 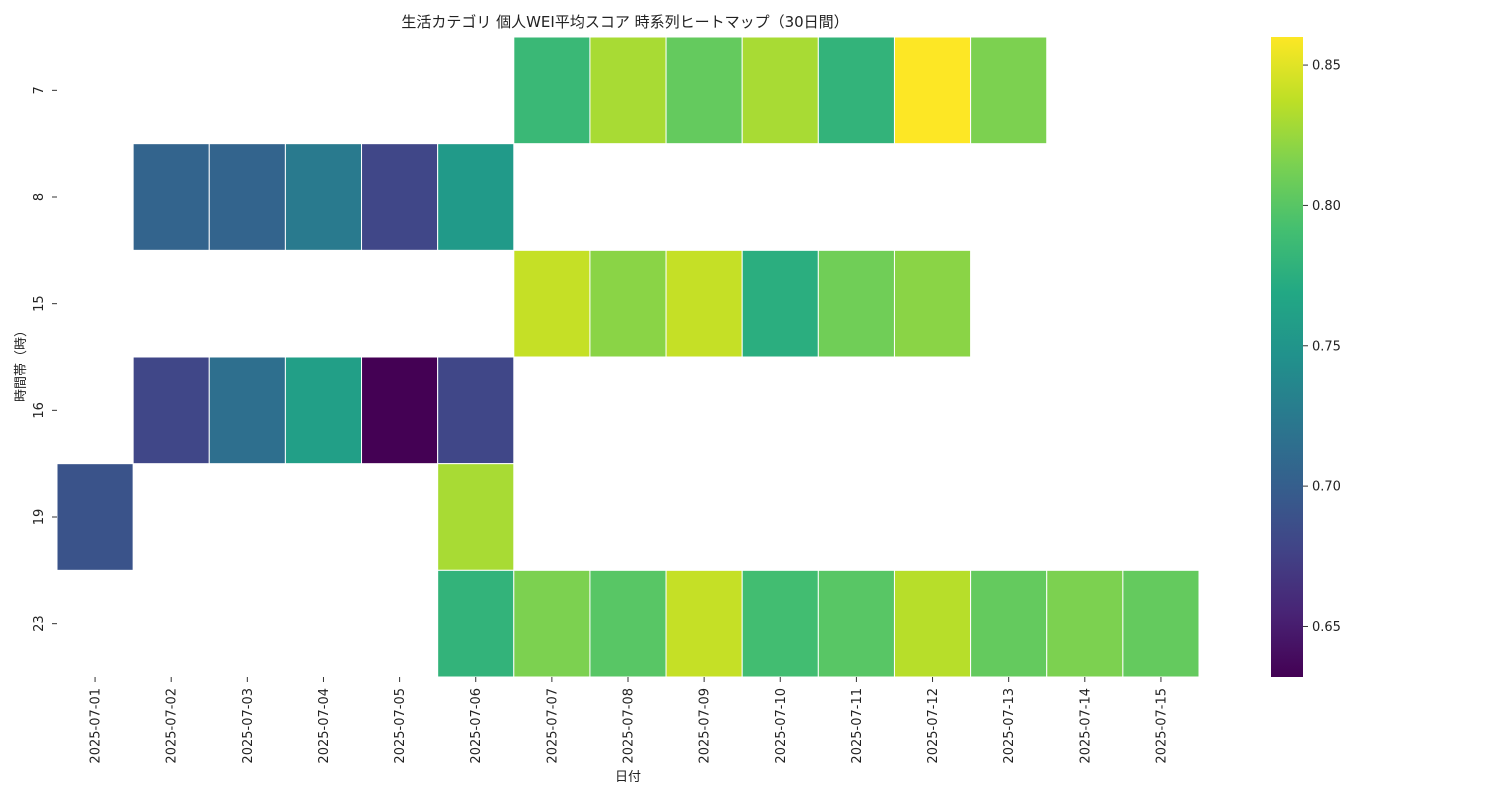 What do you see at coordinates (1326, 206) in the screenshot?
I see `colorbar-tick-label: 0.80` at bounding box center [1326, 206].